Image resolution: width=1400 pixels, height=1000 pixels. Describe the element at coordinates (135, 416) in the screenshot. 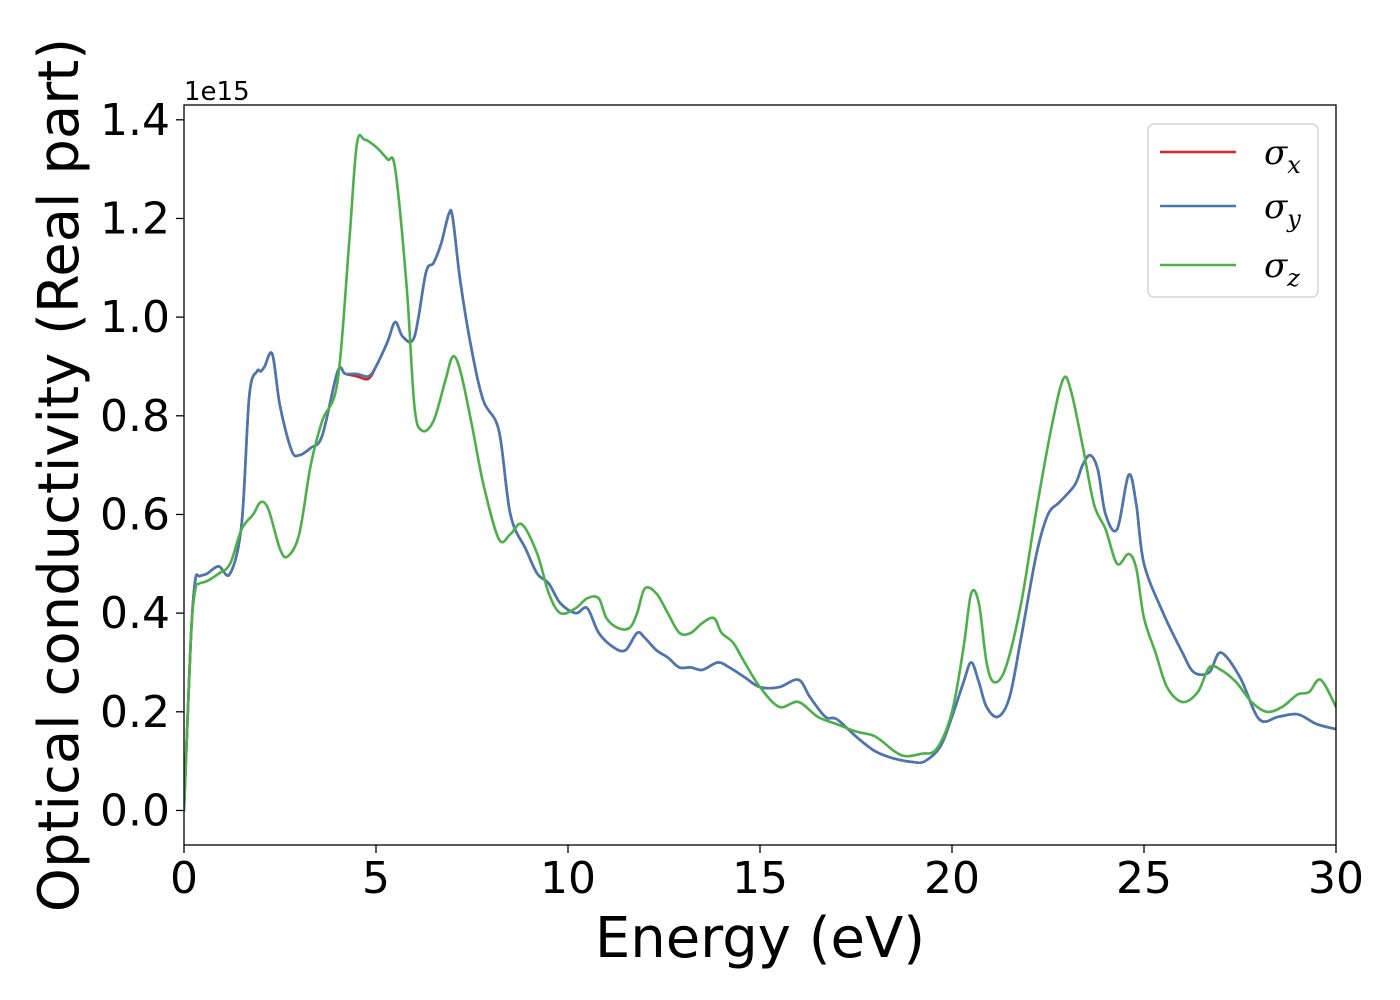

I see `y-tick-label: 0.8` at that location.